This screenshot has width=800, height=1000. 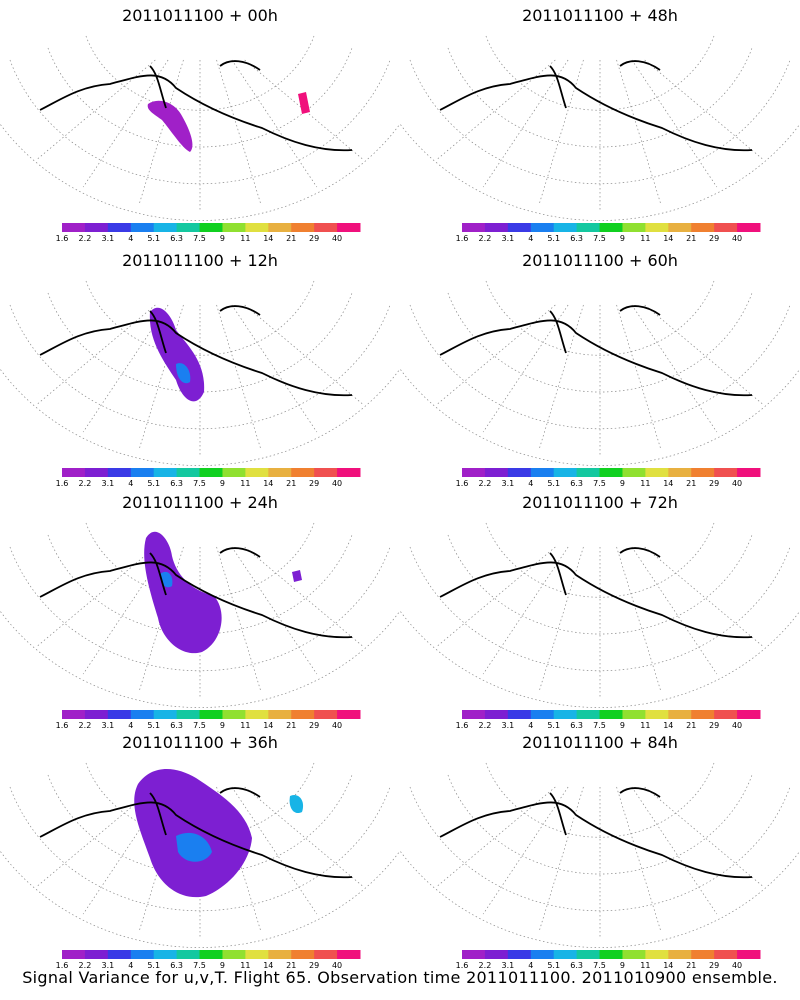 What do you see at coordinates (211, 472) in the screenshot?
I see `colorbar` at bounding box center [211, 472].